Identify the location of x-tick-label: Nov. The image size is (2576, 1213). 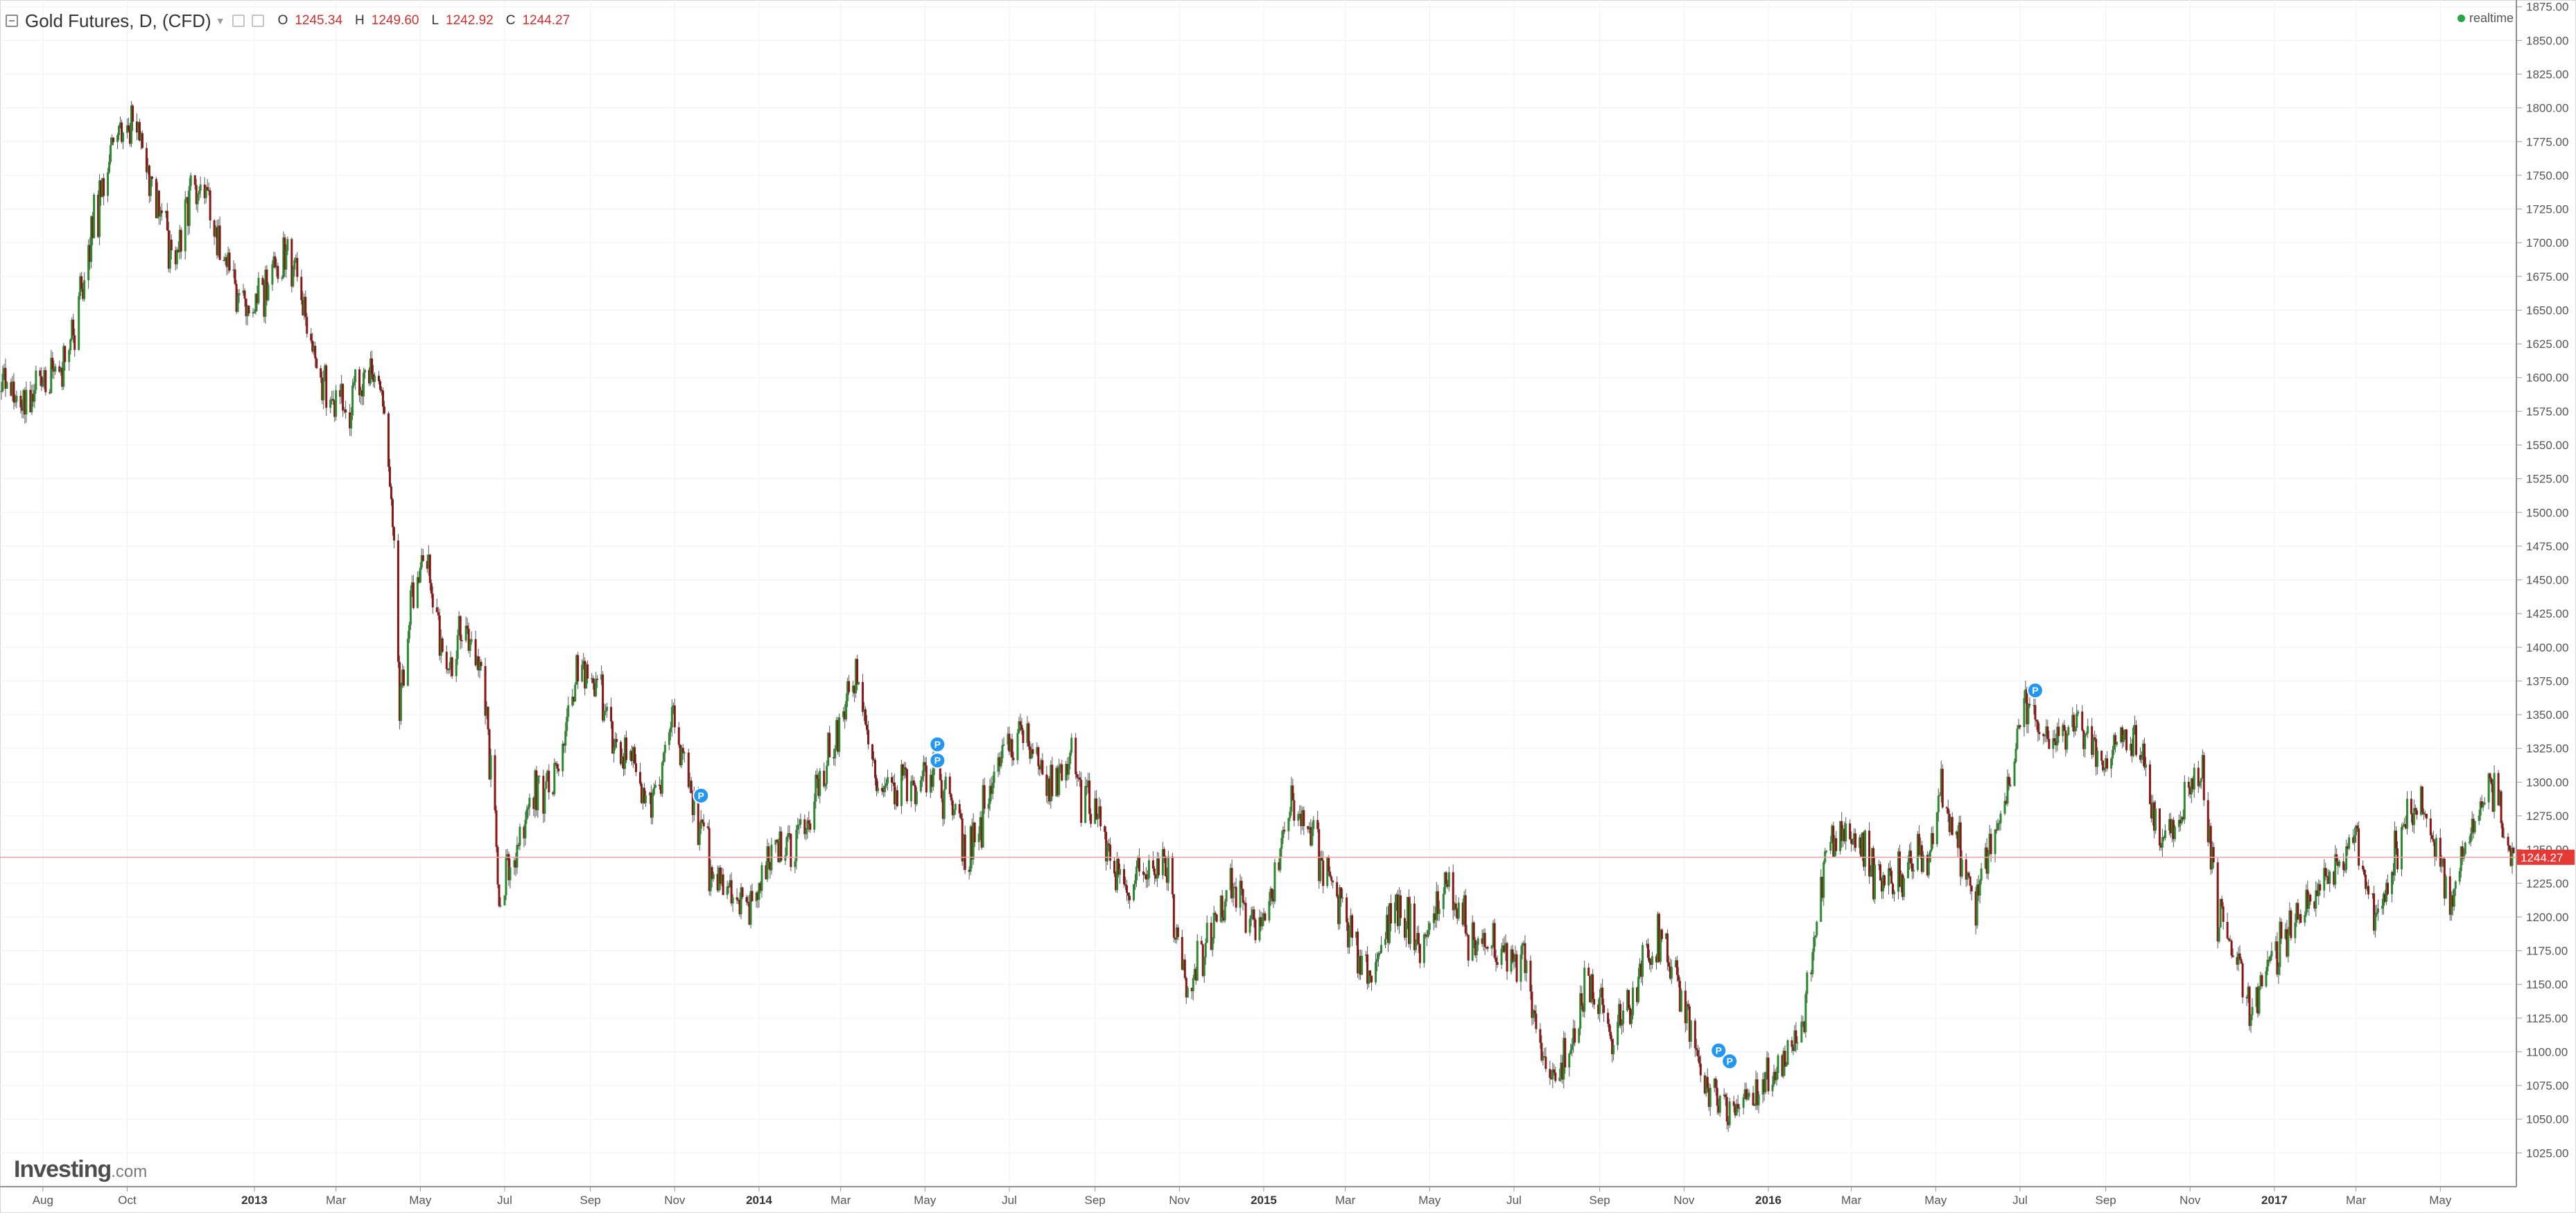
(2190, 1200).